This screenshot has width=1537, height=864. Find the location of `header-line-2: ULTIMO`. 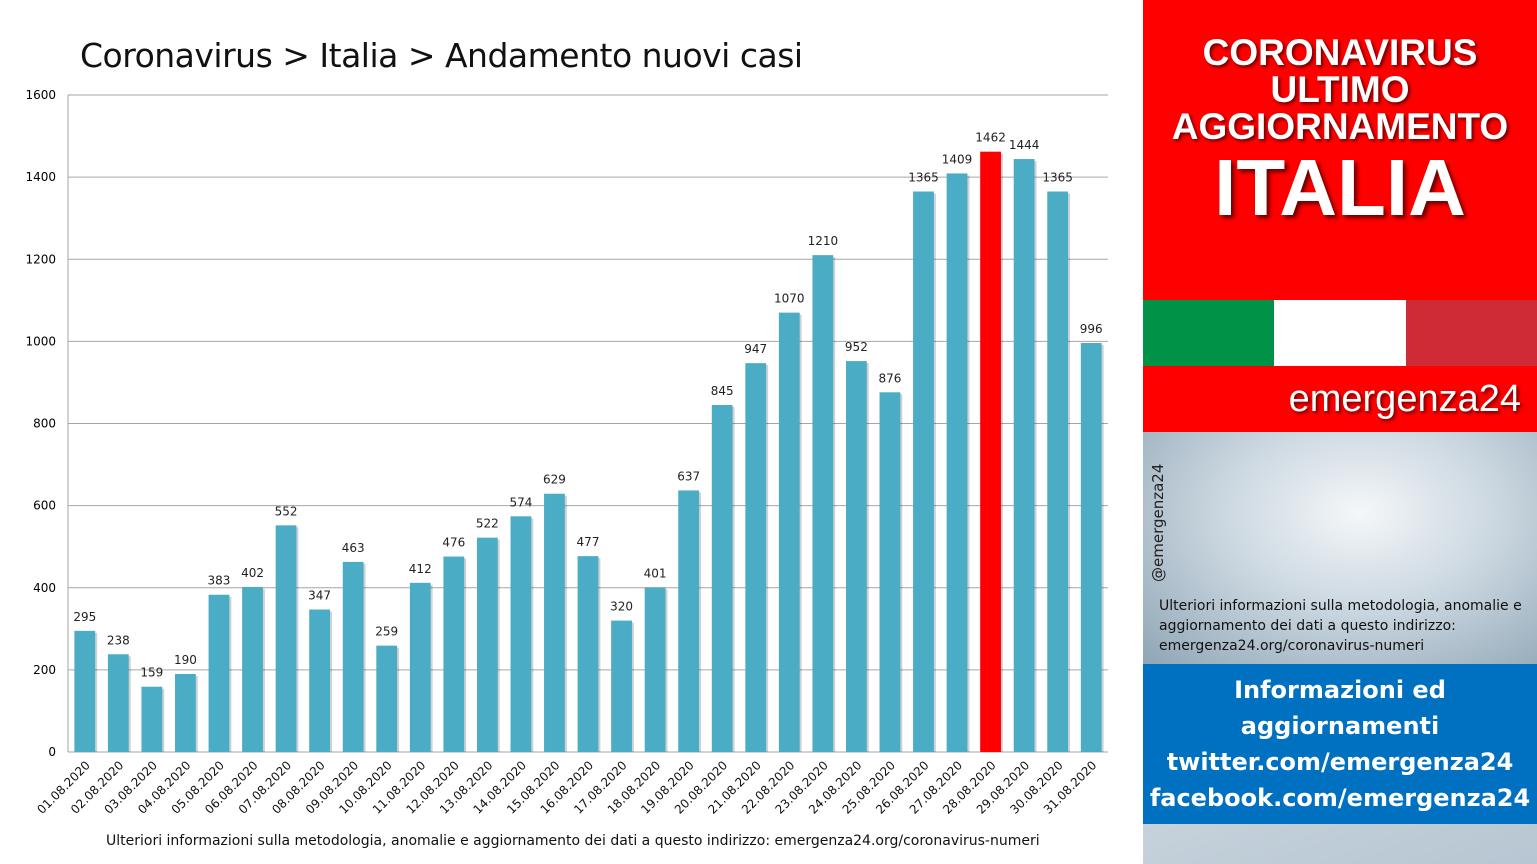

header-line-2: ULTIMO is located at coordinates (1340, 89).